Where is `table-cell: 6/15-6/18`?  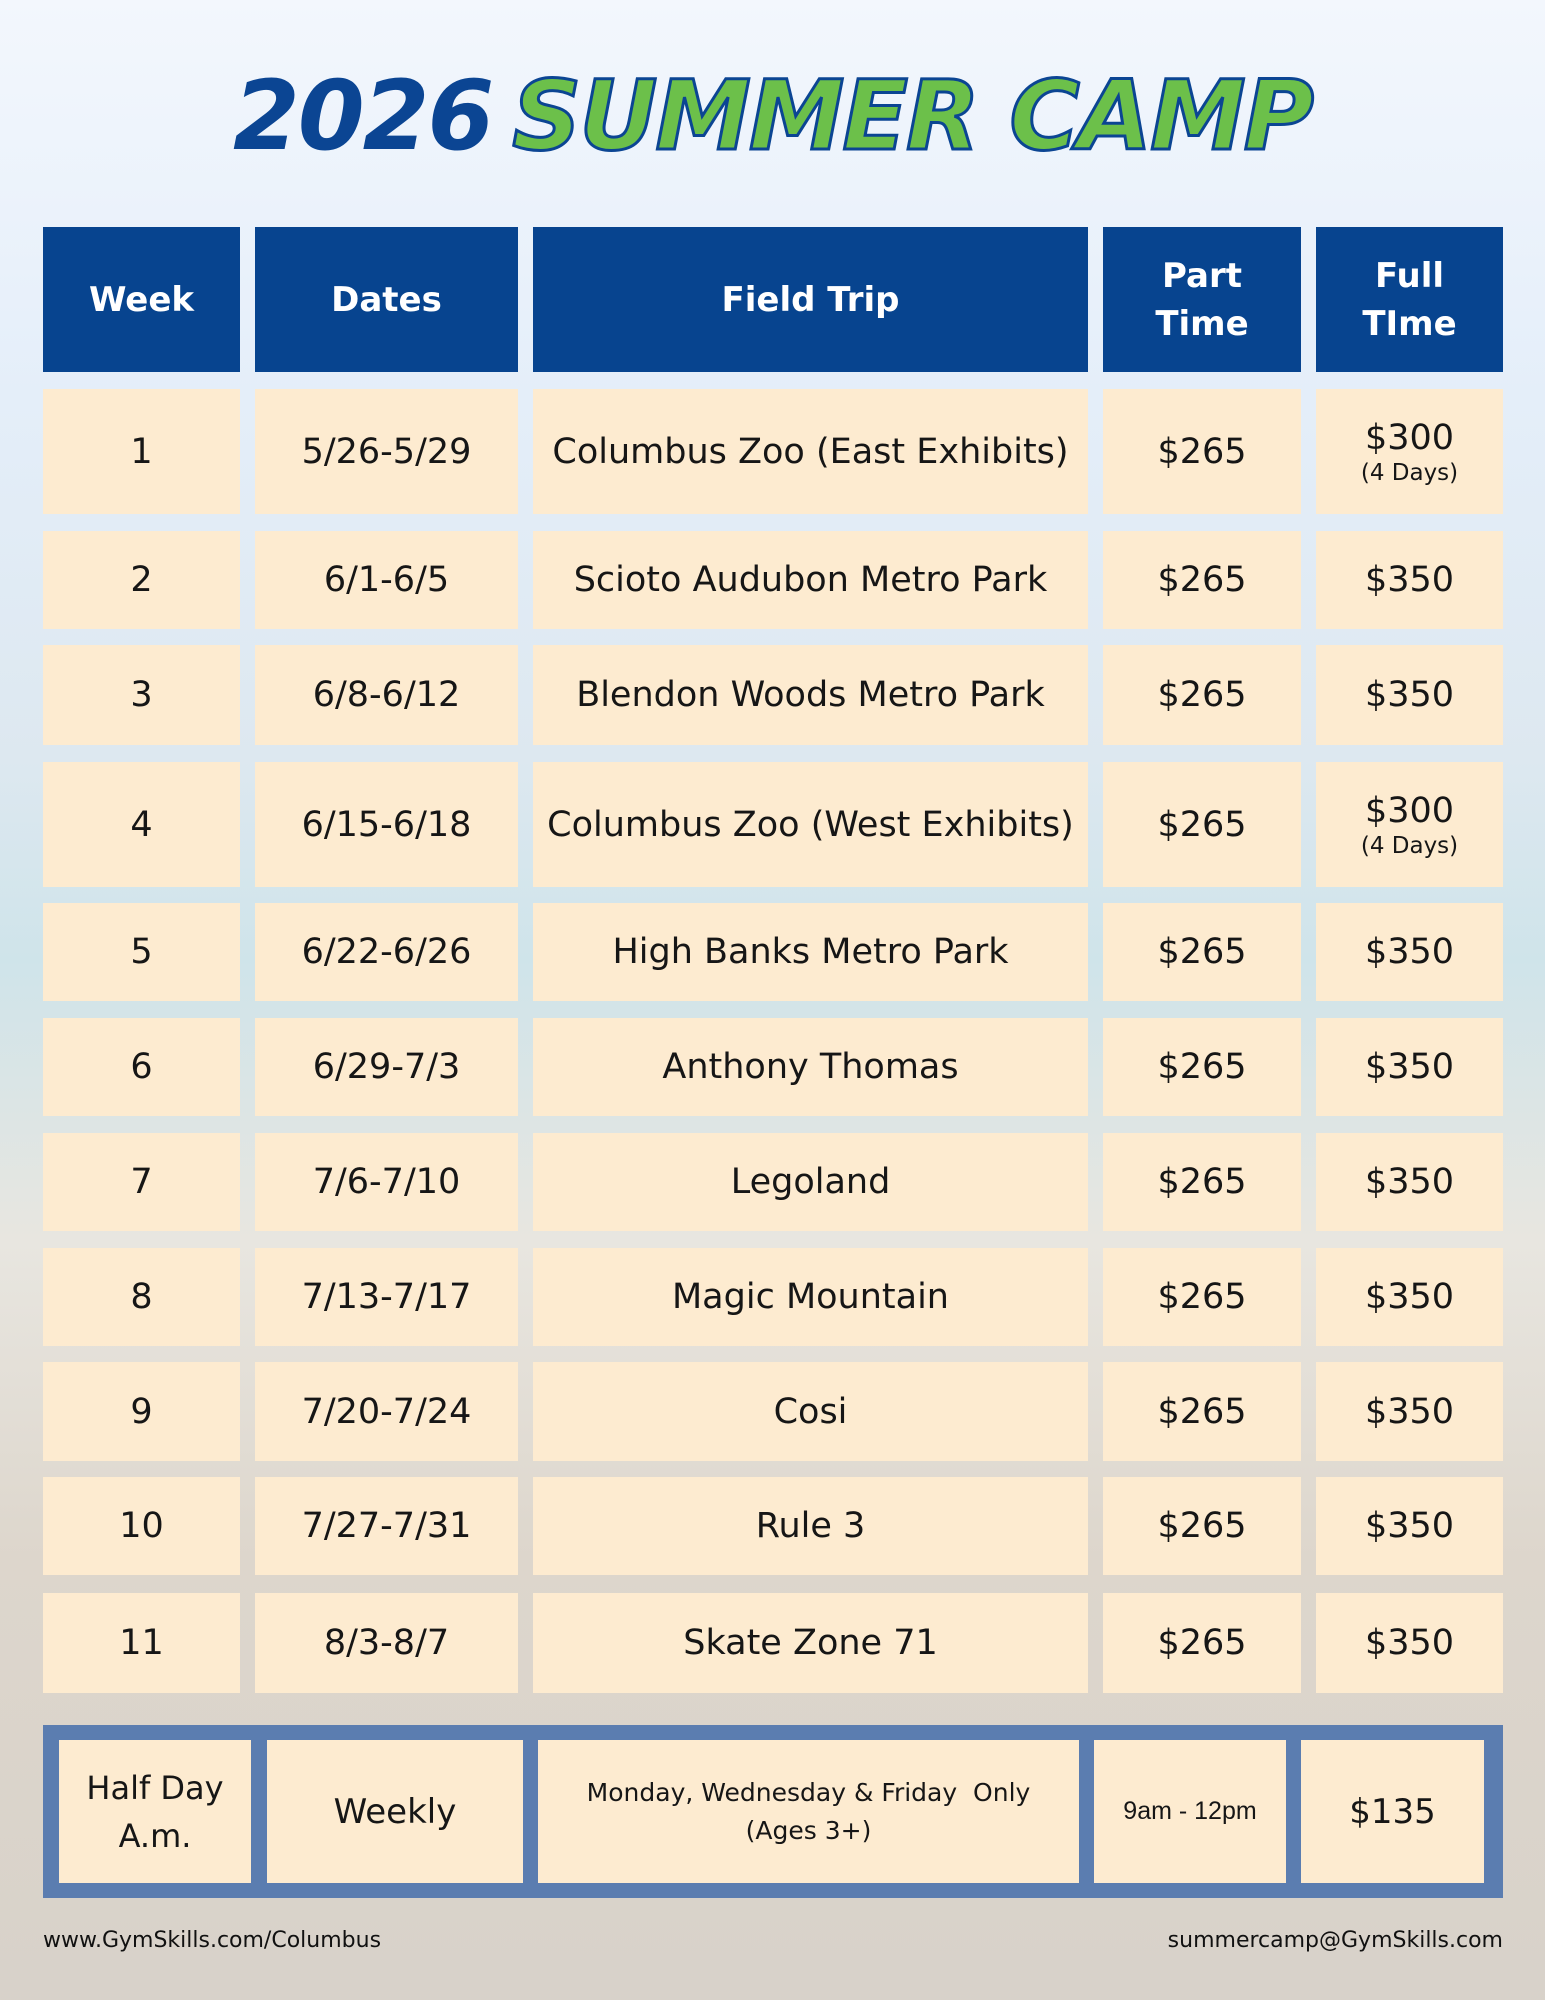
table-cell: 6/15-6/18 is located at coordinates (386, 824).